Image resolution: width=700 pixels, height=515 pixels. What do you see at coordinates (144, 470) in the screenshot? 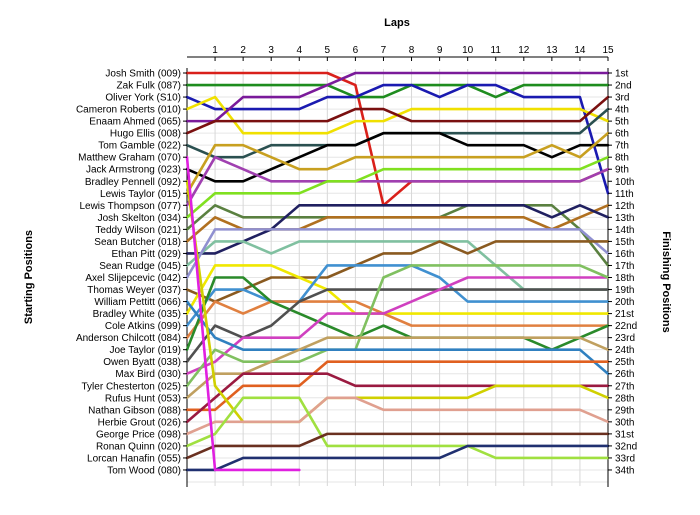
I see `start-position-label: Tom Wood (080)` at bounding box center [144, 470].